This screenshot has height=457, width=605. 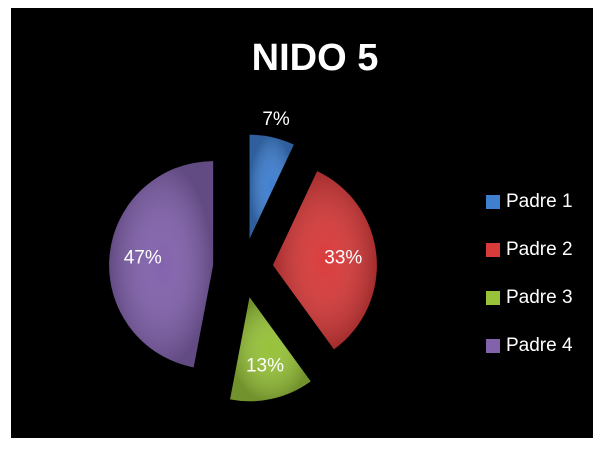 I want to click on data-label: 13%, so click(x=265, y=365).